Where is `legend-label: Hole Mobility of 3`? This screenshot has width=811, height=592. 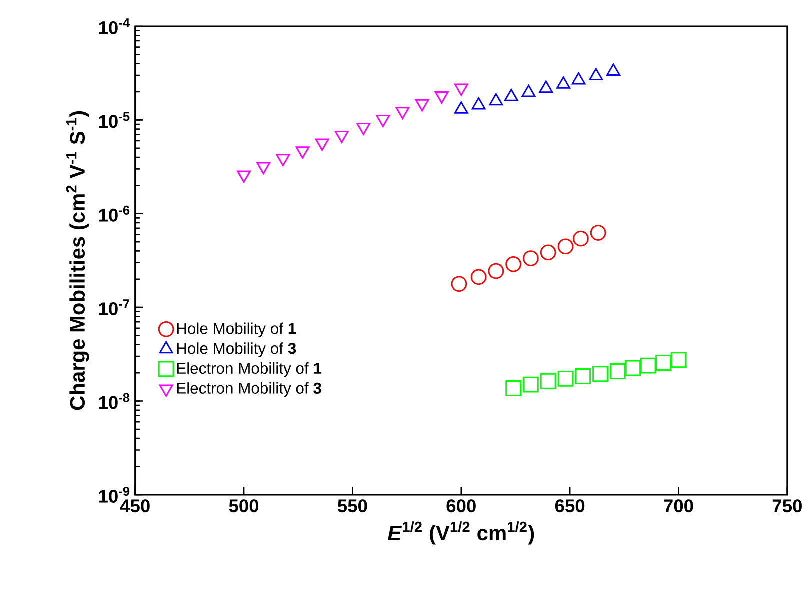 legend-label: Hole Mobility of 3 is located at coordinates (236, 350).